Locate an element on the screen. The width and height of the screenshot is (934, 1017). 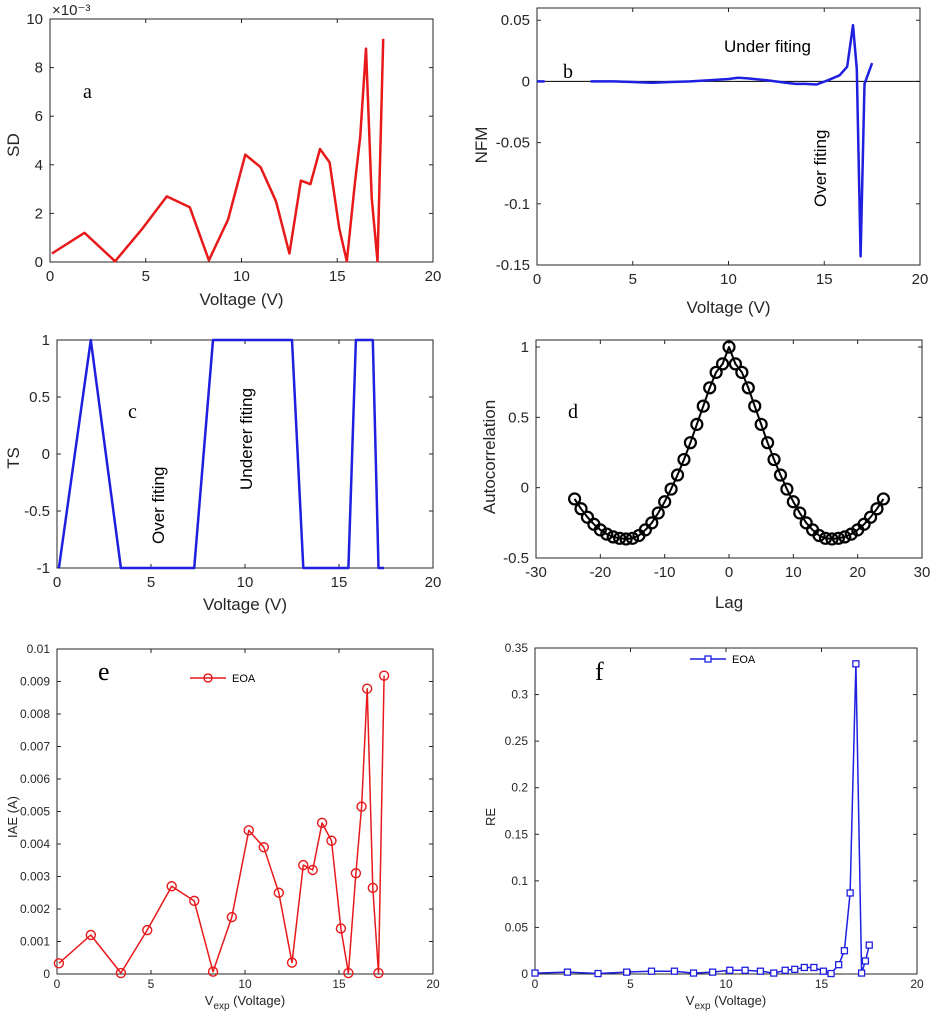
series-line-nfm is located at coordinates (732, 140).